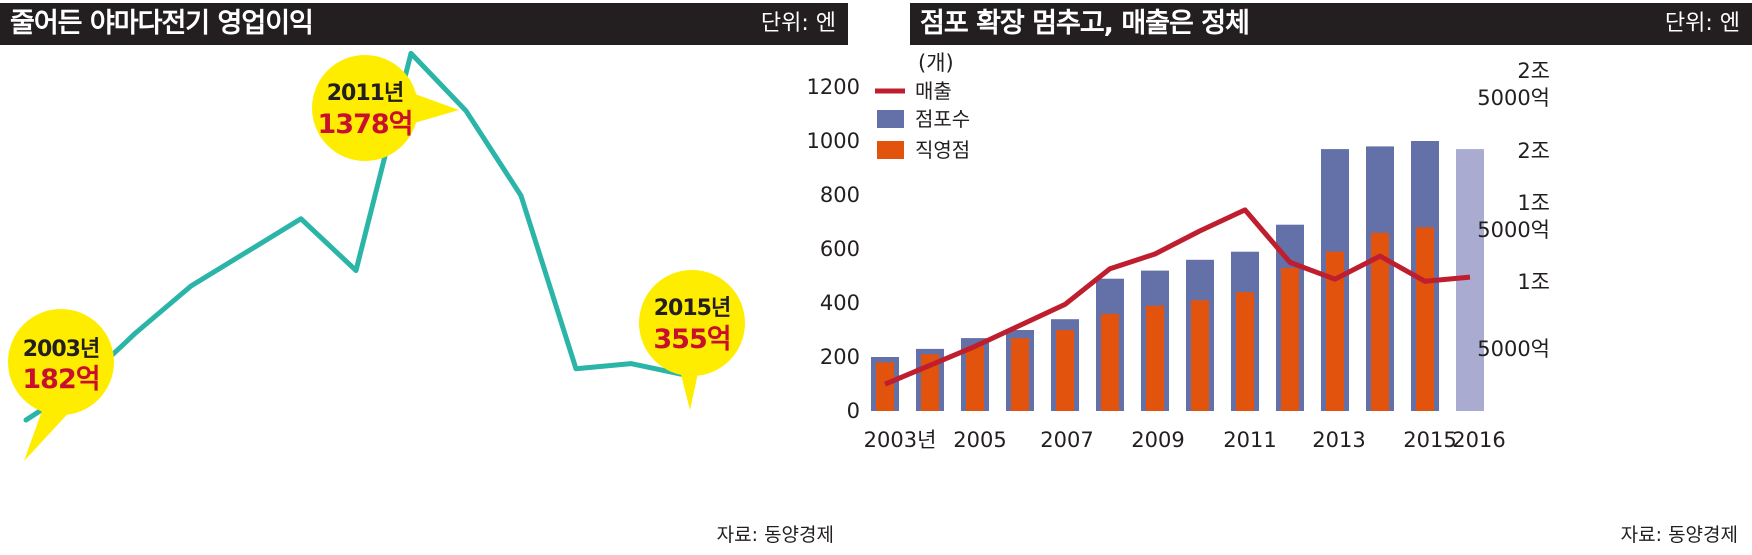  What do you see at coordinates (1425, 319) in the screenshot?
I see `direct-bar-2015` at bounding box center [1425, 319].